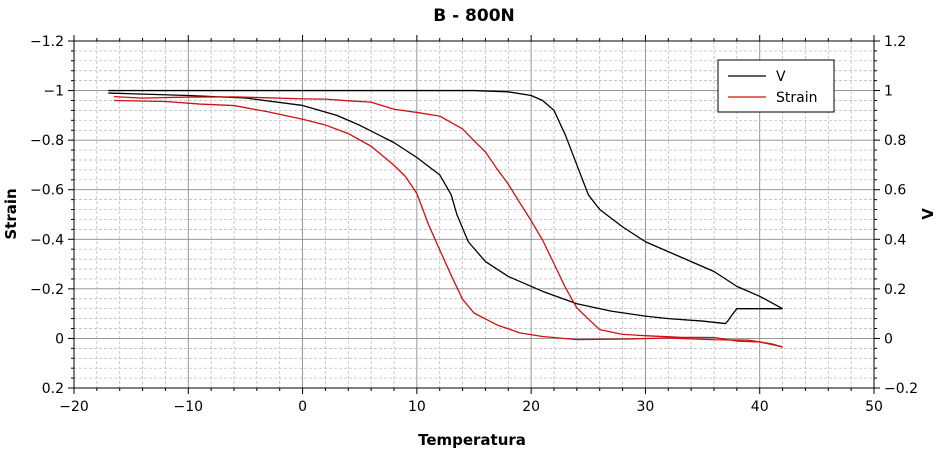  Describe the element at coordinates (189, 407) in the screenshot. I see `x-tick-label: −10` at that location.